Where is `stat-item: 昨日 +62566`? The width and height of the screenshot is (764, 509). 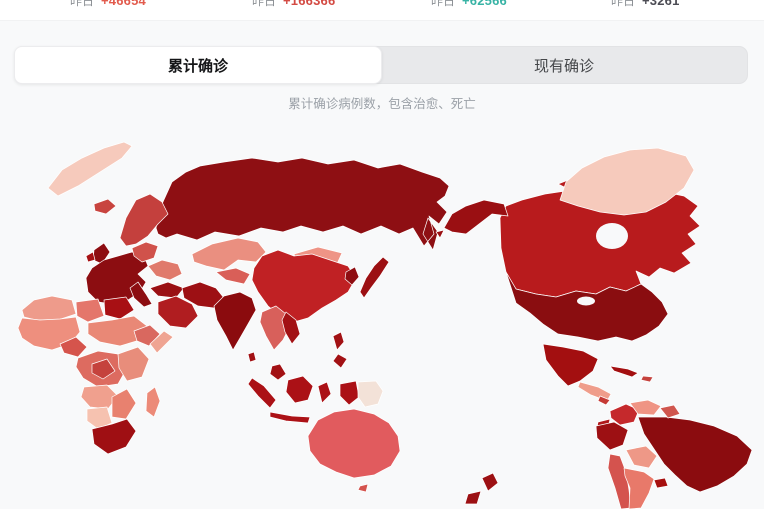
stat-item: 昨日 +62566 is located at coordinates (469, 4).